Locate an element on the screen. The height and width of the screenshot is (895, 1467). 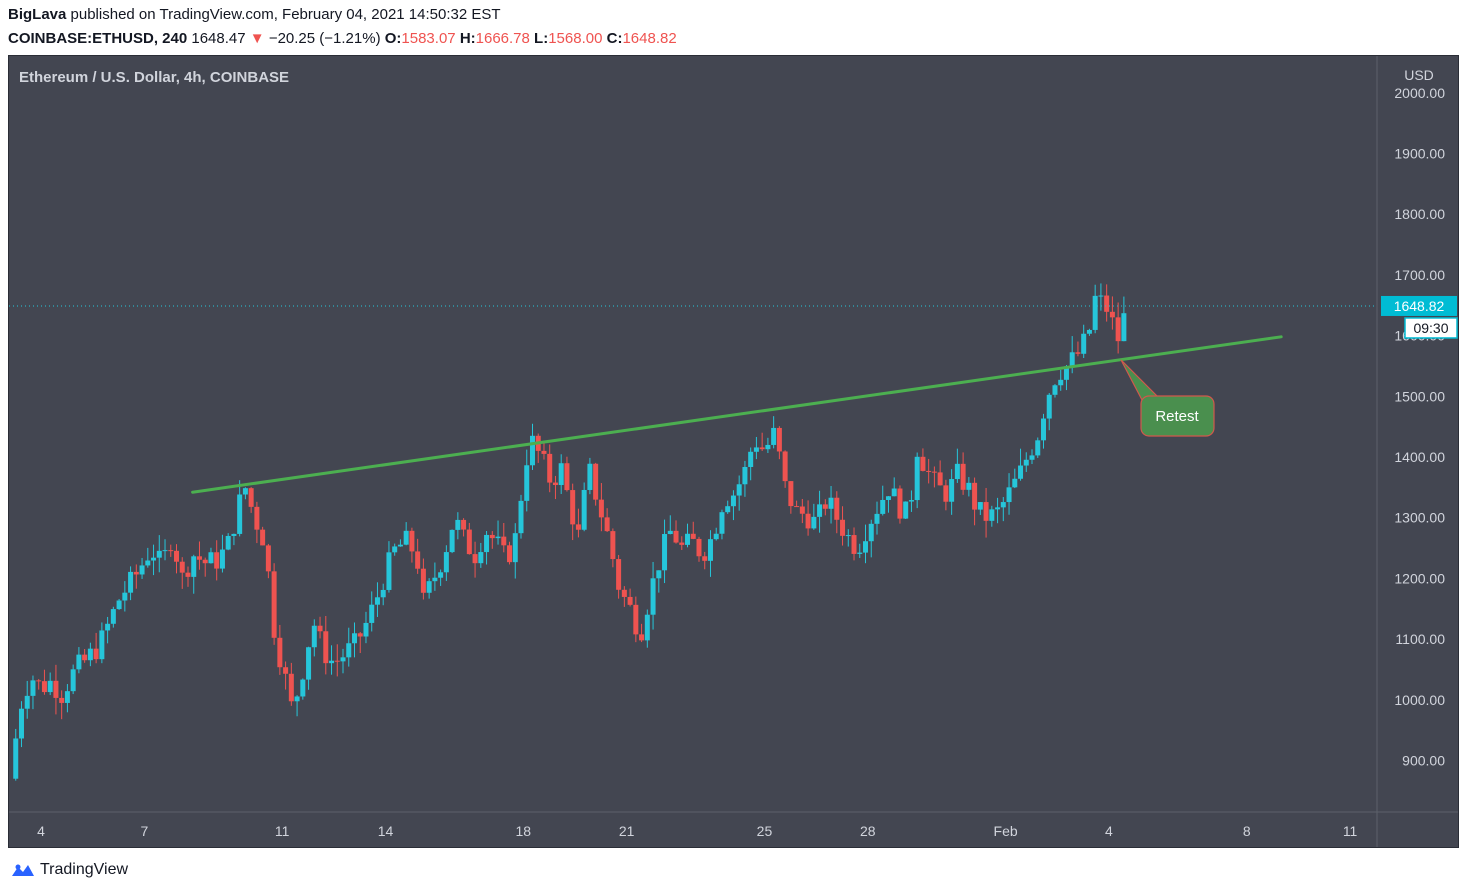
retest-annotation: Retest is located at coordinates (1167, 398).